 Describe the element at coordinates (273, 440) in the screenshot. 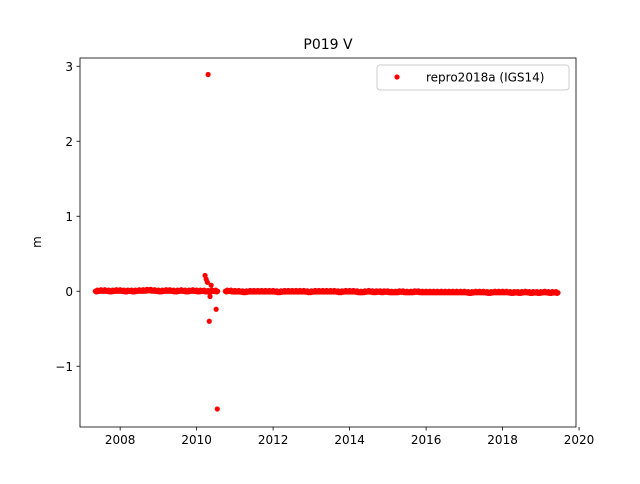

I see `x-tick-label: 2012` at that location.